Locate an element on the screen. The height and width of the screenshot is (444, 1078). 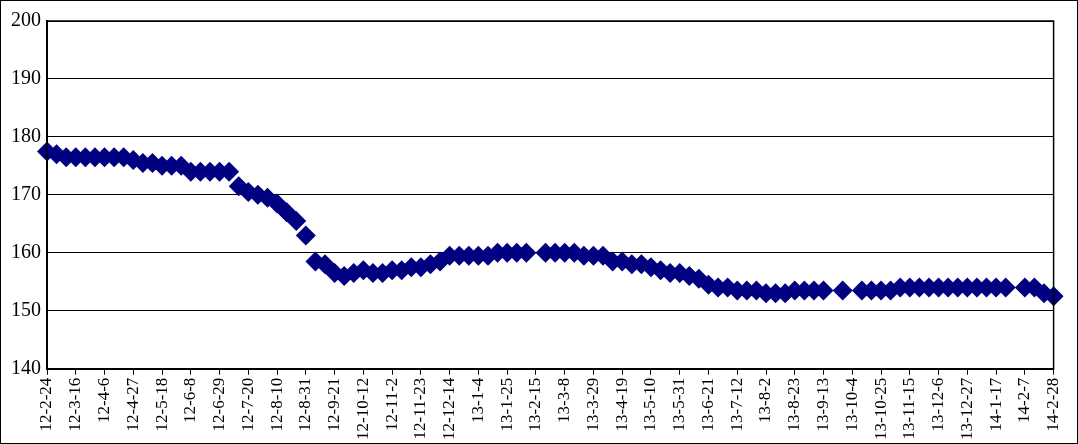
x-tick-label: 13-12-27 is located at coordinates (966, 409).